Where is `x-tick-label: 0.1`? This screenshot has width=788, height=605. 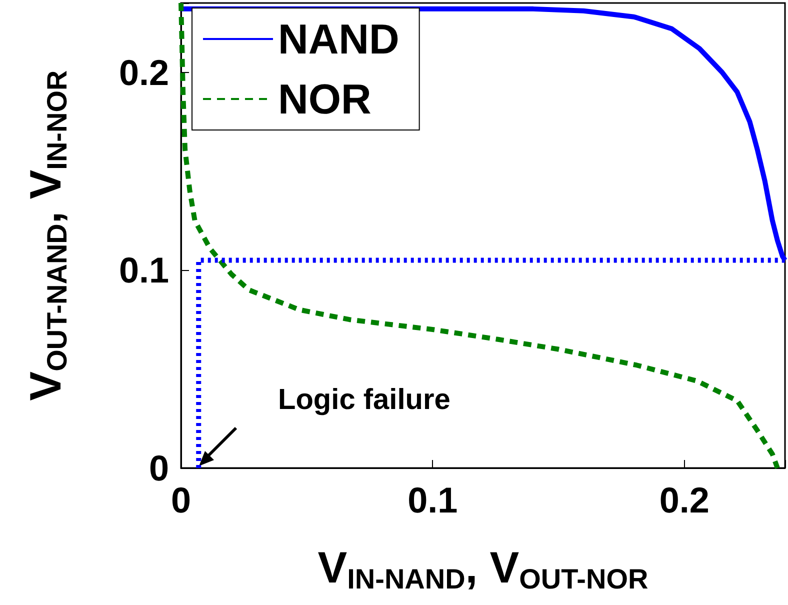 x-tick-label: 0.1 is located at coordinates (433, 500).